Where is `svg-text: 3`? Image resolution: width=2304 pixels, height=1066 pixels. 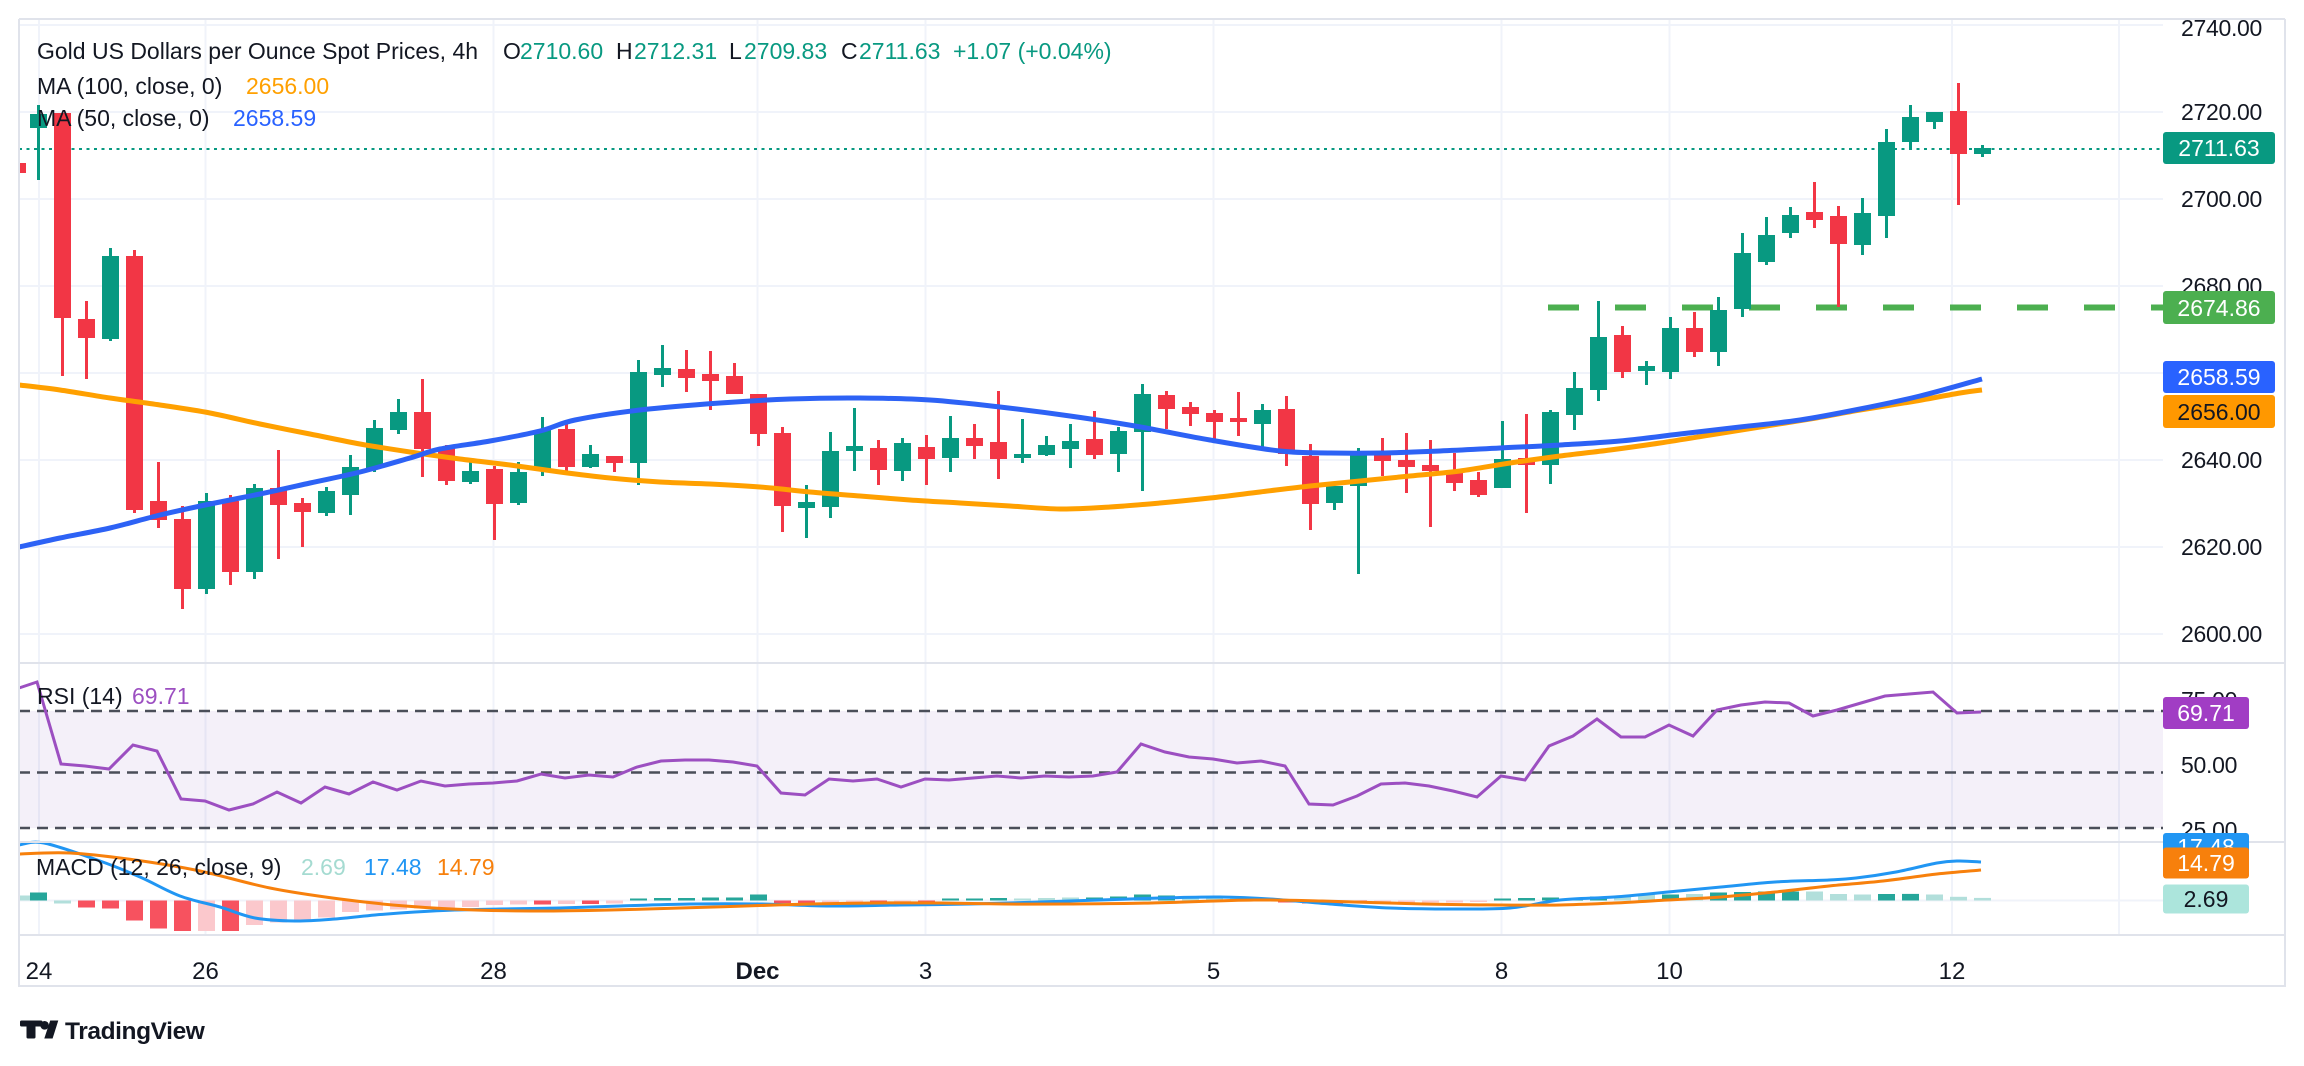 svg-text: 3 is located at coordinates (925, 971).